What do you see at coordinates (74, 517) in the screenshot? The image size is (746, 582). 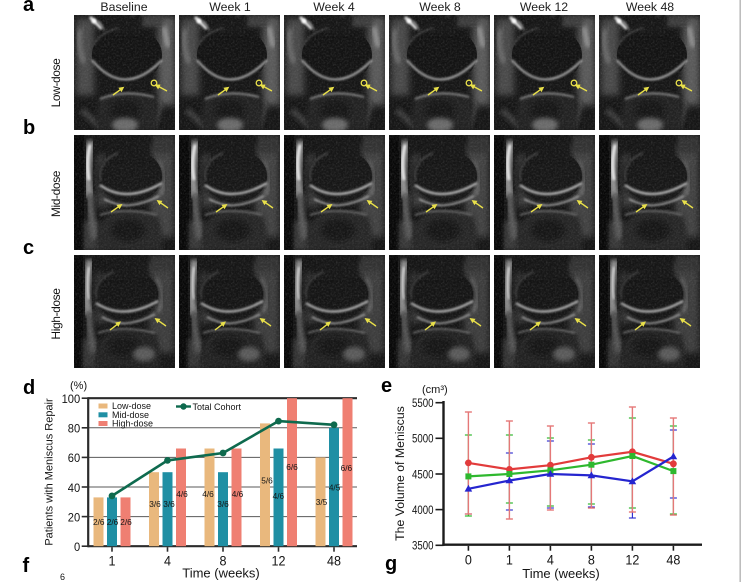 I see `svg-text: 20` at bounding box center [74, 517].